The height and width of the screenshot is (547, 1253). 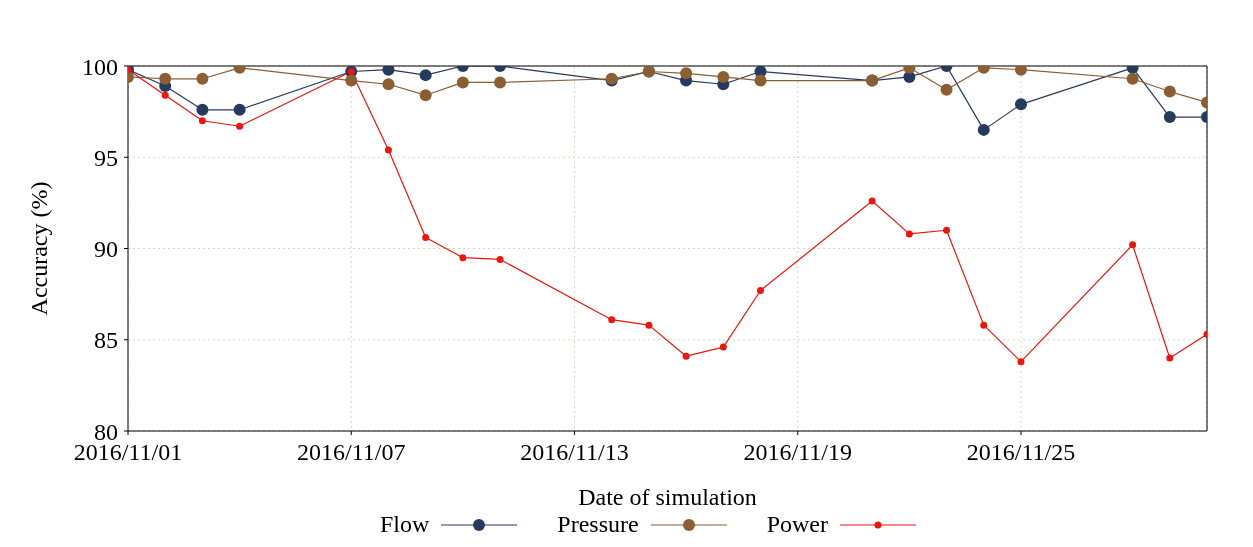 What do you see at coordinates (667, 497) in the screenshot?
I see `x-axis-title: Date of simulation` at bounding box center [667, 497].